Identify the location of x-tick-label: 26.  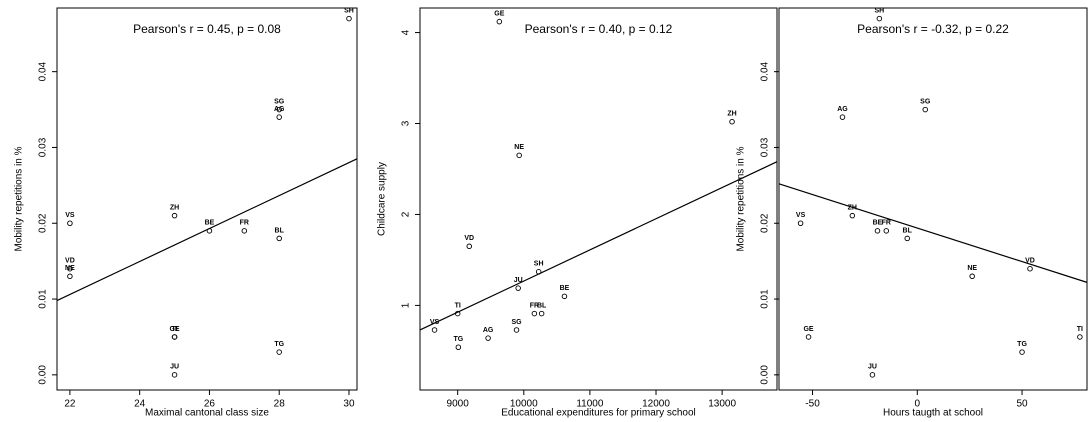
(210, 404).